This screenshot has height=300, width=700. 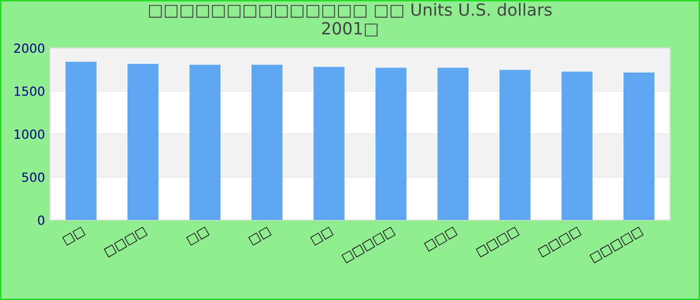 I want to click on y-tick-label: 1500, so click(x=29, y=91).